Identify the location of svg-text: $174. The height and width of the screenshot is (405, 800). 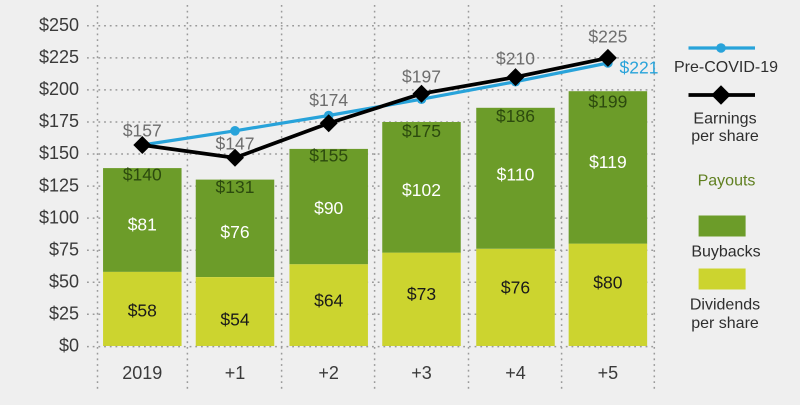
(328, 100).